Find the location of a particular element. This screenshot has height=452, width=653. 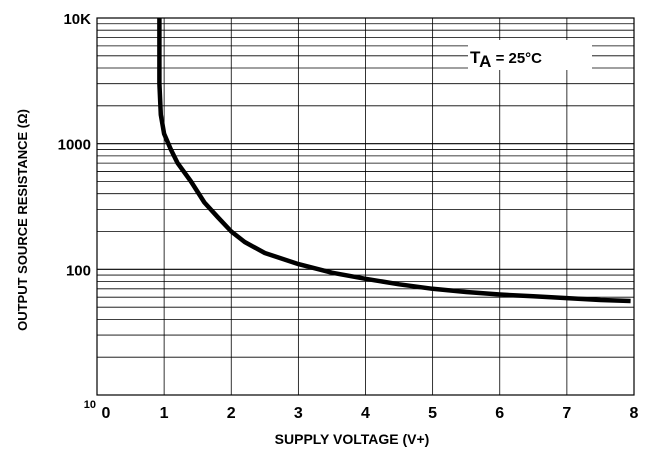

annotation-label: TA = 25°C is located at coordinates (506, 59).